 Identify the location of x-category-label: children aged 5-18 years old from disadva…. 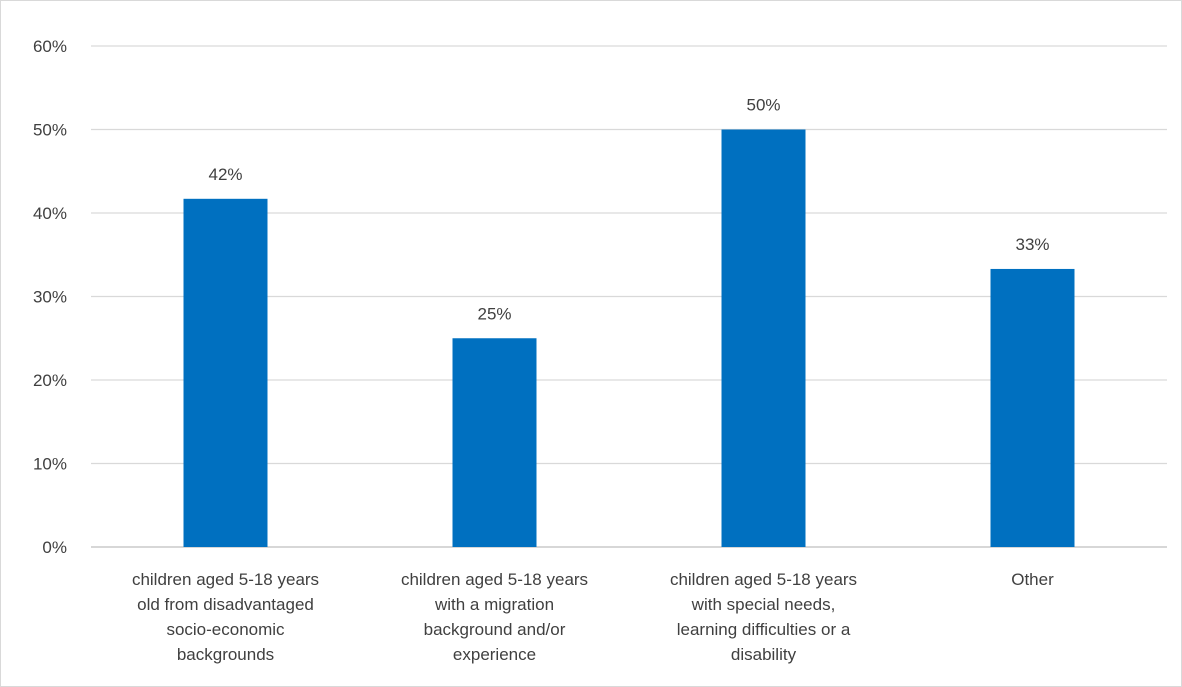
(225, 617).